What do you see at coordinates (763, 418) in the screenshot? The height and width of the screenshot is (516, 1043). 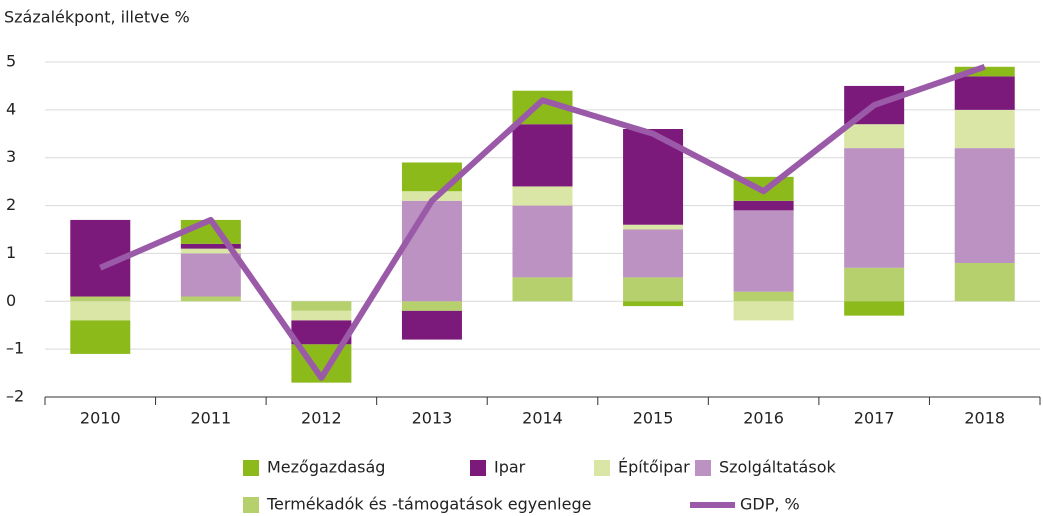 I see `x-tick-label: 2016` at bounding box center [763, 418].